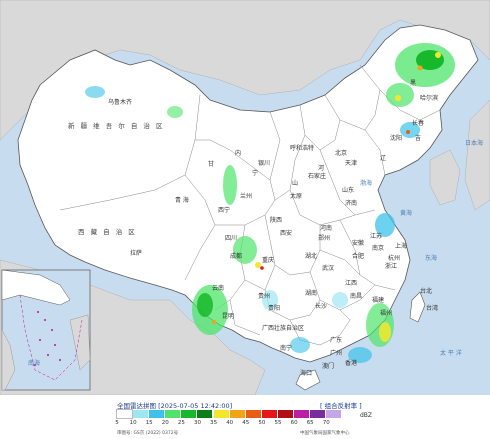 Image resolution: width=490 pixels, height=439 pixels. I want to click on label-jiangsu: 江苏, so click(376, 236).